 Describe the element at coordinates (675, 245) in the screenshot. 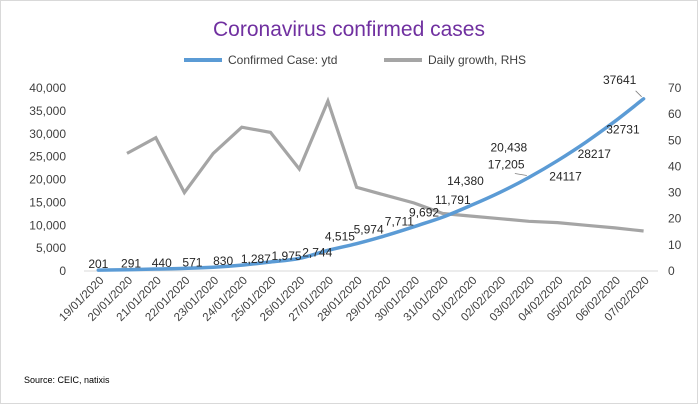

I see `right-axis-tick-label: 10` at that location.